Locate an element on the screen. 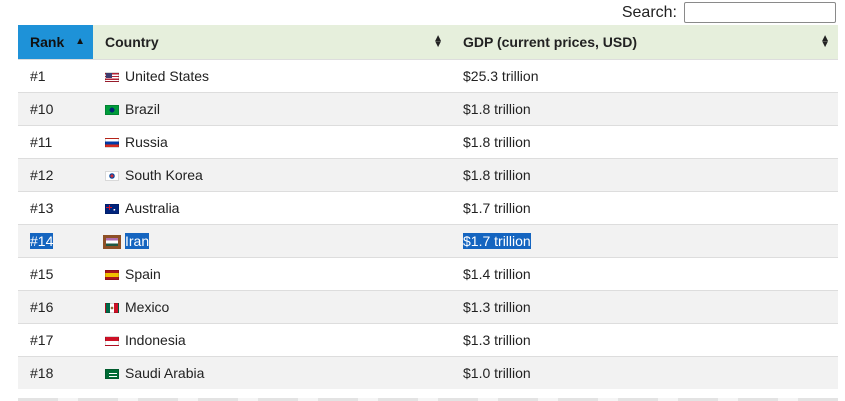 This screenshot has width=845, height=401. country-name: Australia is located at coordinates (152, 207).